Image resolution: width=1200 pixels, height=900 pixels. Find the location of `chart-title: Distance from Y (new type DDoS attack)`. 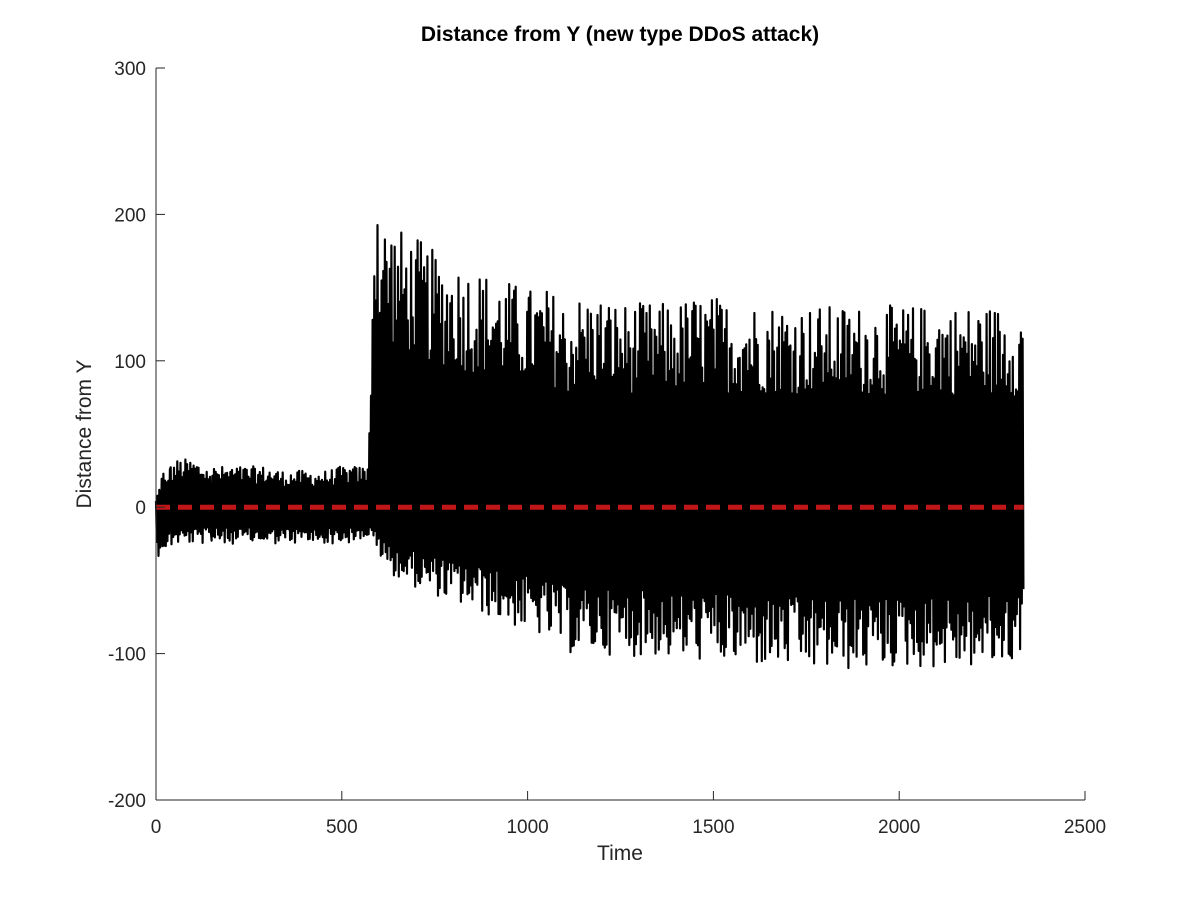

chart-title: Distance from Y (new type DDoS attack) is located at coordinates (620, 34).